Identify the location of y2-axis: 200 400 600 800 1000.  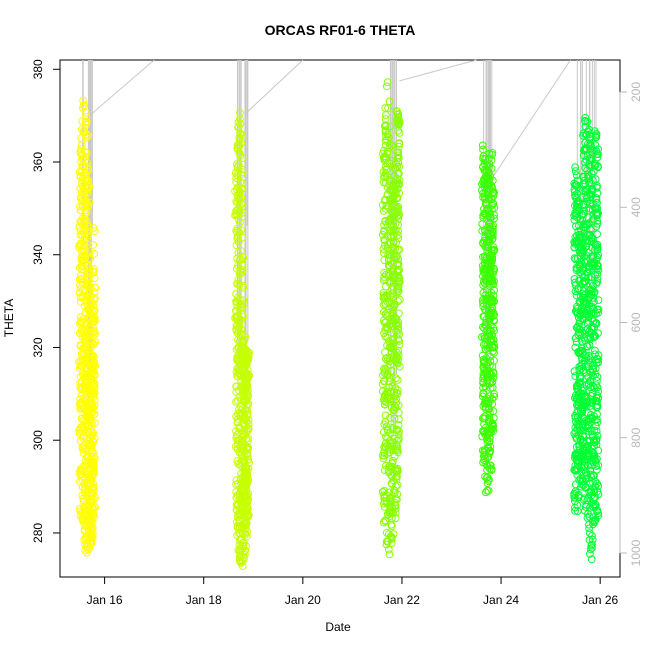
(631, 324).